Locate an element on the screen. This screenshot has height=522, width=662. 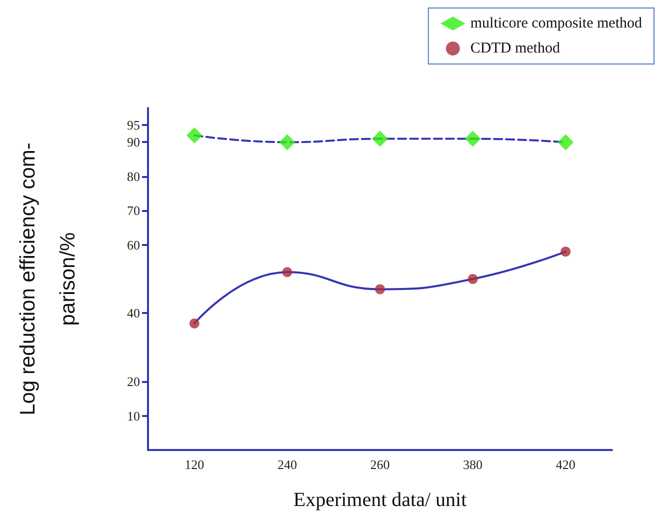
y-tick-label: 10 is located at coordinates (133, 416).